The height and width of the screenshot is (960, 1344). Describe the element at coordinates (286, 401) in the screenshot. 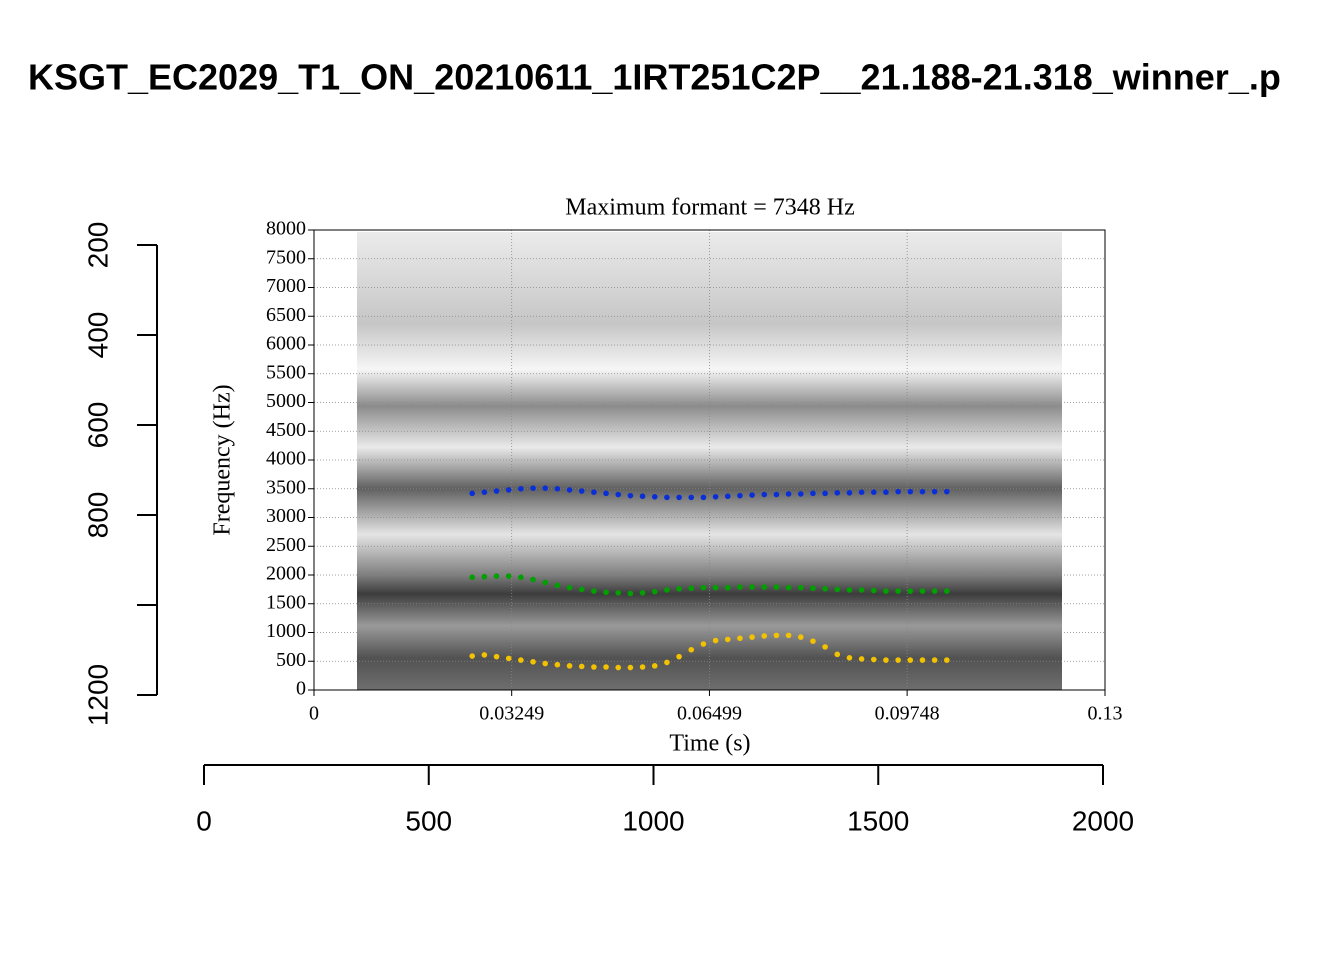

I see `y-tick-label: 5000` at that location.